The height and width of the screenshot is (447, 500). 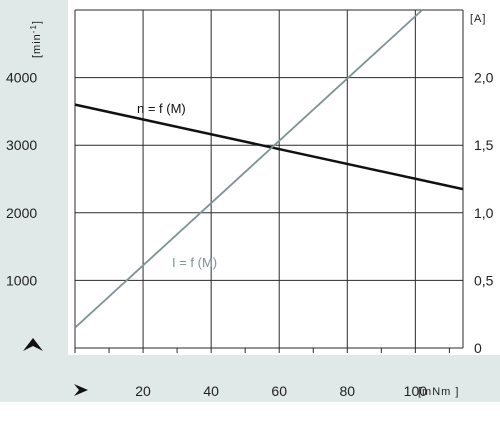 What do you see at coordinates (34, 201) in the screenshot?
I see `left-axis-band` at bounding box center [34, 201].